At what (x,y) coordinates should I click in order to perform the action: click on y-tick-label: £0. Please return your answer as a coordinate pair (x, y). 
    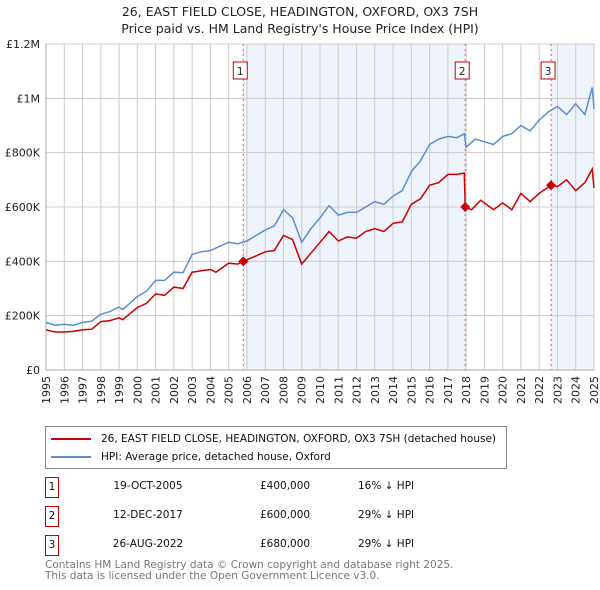
    Looking at the image, I should click on (33, 370).